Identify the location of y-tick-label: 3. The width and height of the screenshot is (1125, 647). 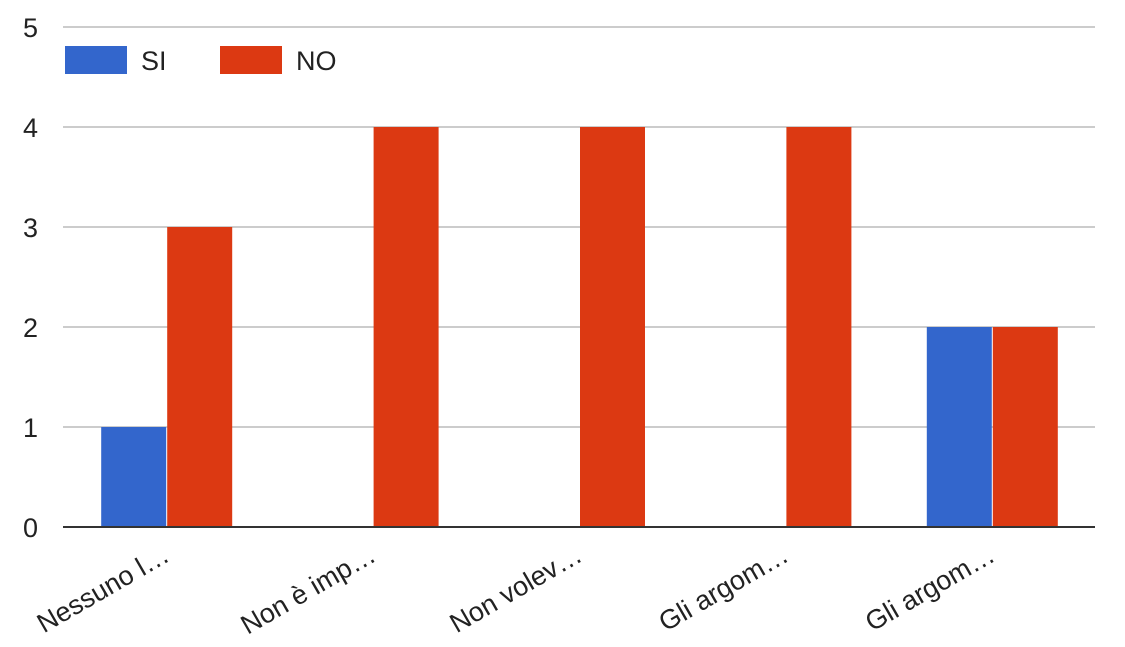
(30, 228).